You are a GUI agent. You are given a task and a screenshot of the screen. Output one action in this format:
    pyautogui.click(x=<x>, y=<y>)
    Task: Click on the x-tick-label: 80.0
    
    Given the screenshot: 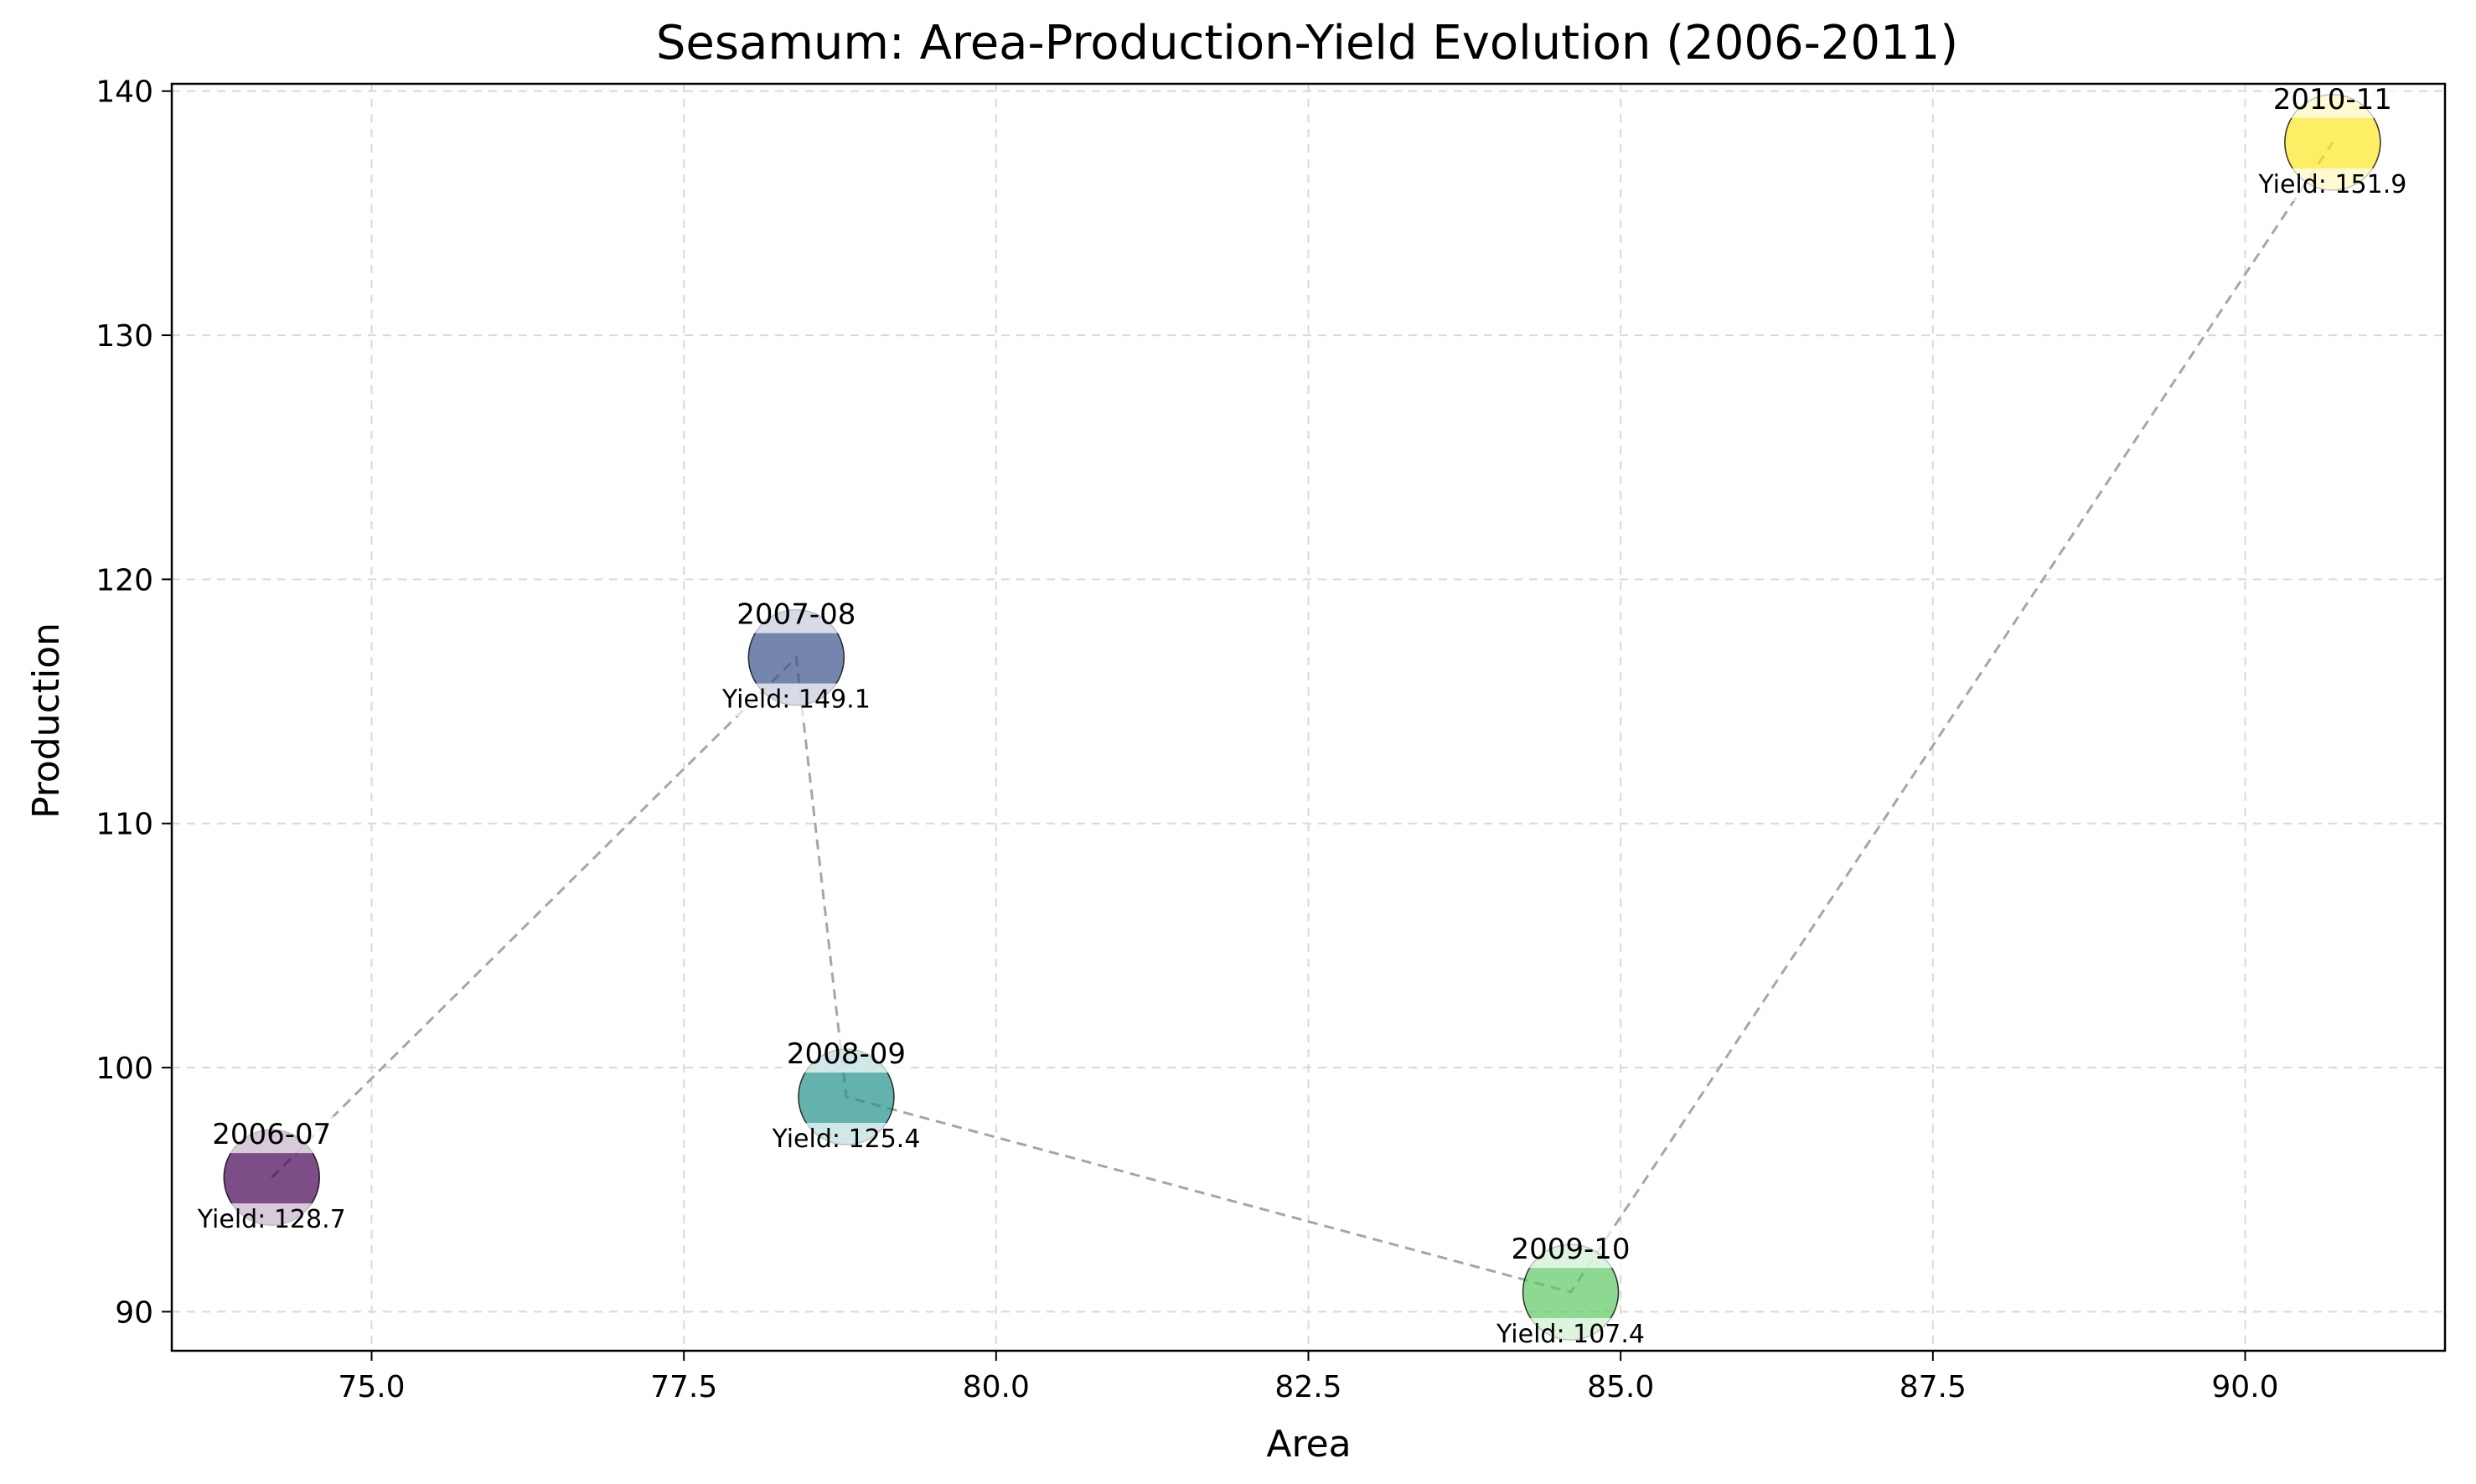 What is the action you would take?
    pyautogui.click(x=996, y=1387)
    